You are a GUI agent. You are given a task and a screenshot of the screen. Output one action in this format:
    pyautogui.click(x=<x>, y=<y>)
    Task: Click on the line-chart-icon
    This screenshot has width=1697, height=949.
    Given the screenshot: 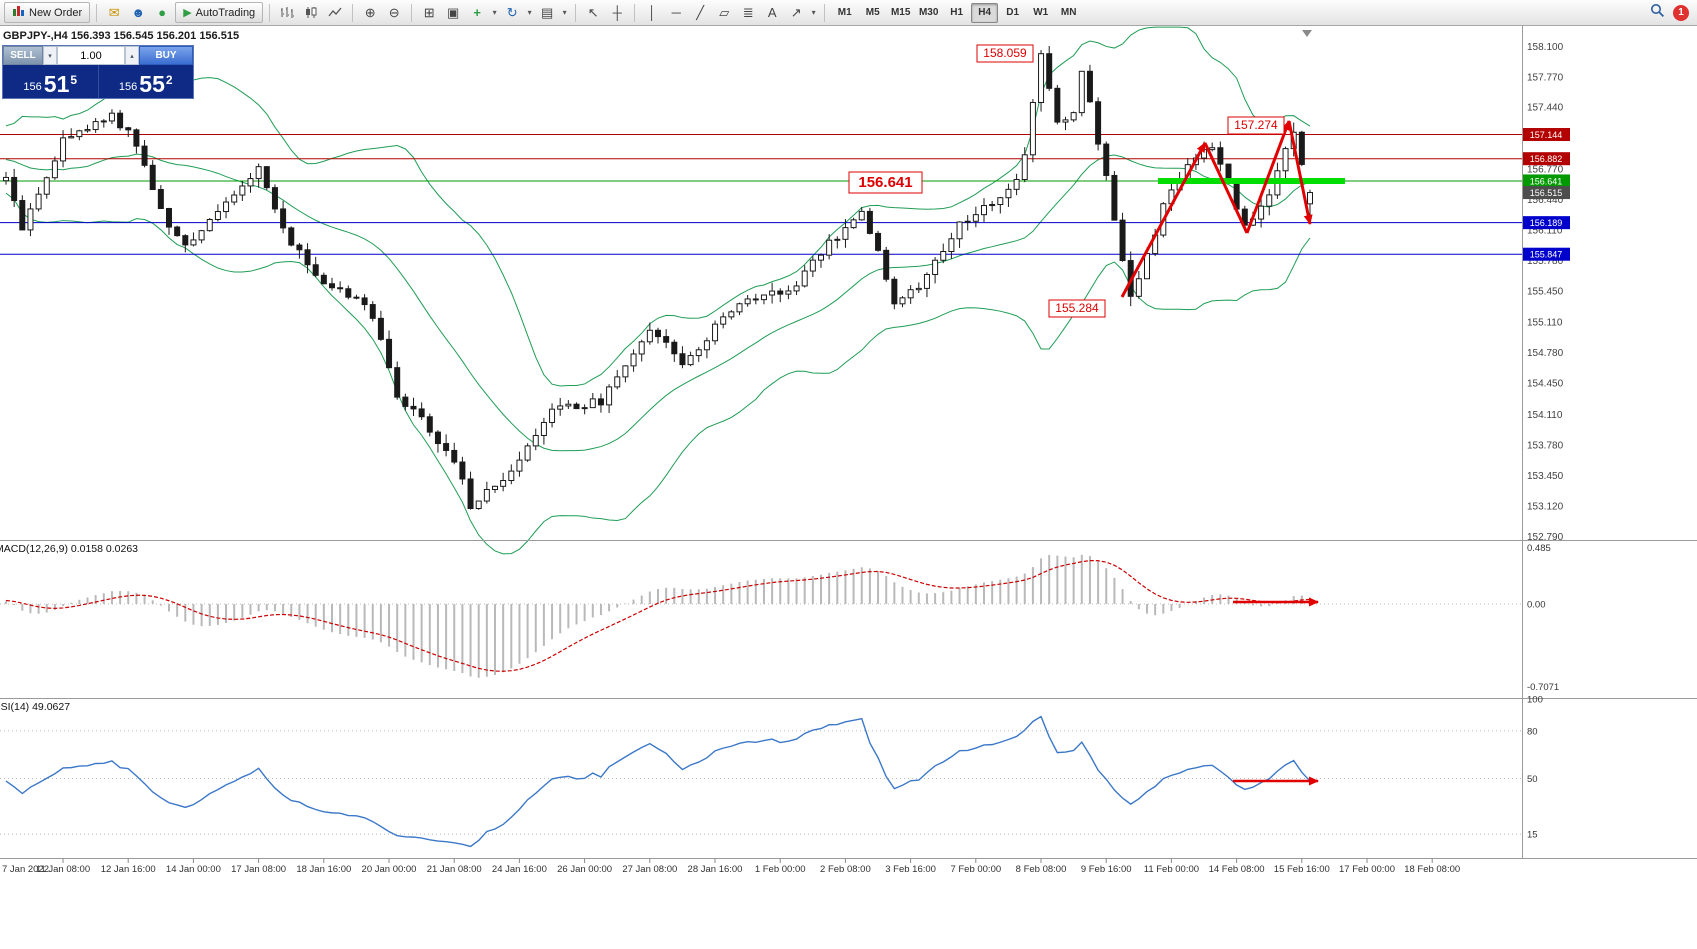 What is the action you would take?
    pyautogui.click(x=335, y=12)
    